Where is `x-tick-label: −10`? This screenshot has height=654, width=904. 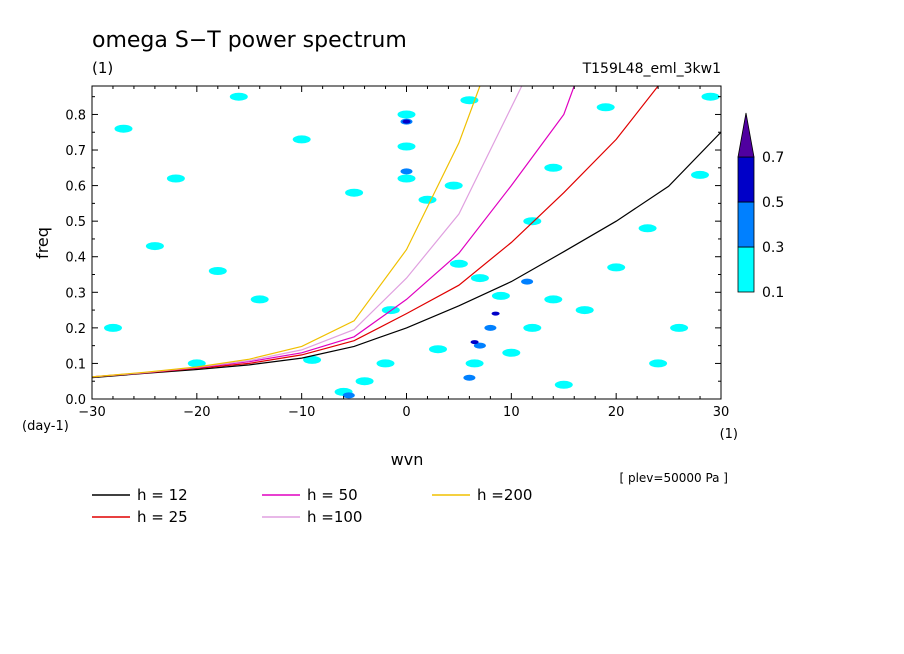 x-tick-label: −10 is located at coordinates (301, 412).